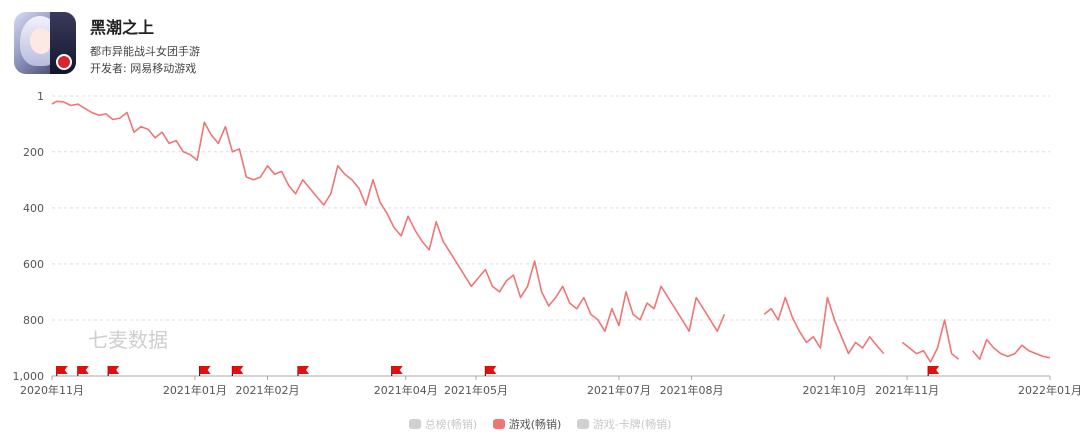  Describe the element at coordinates (40, 96) in the screenshot. I see `y-tick-label: 1` at that location.